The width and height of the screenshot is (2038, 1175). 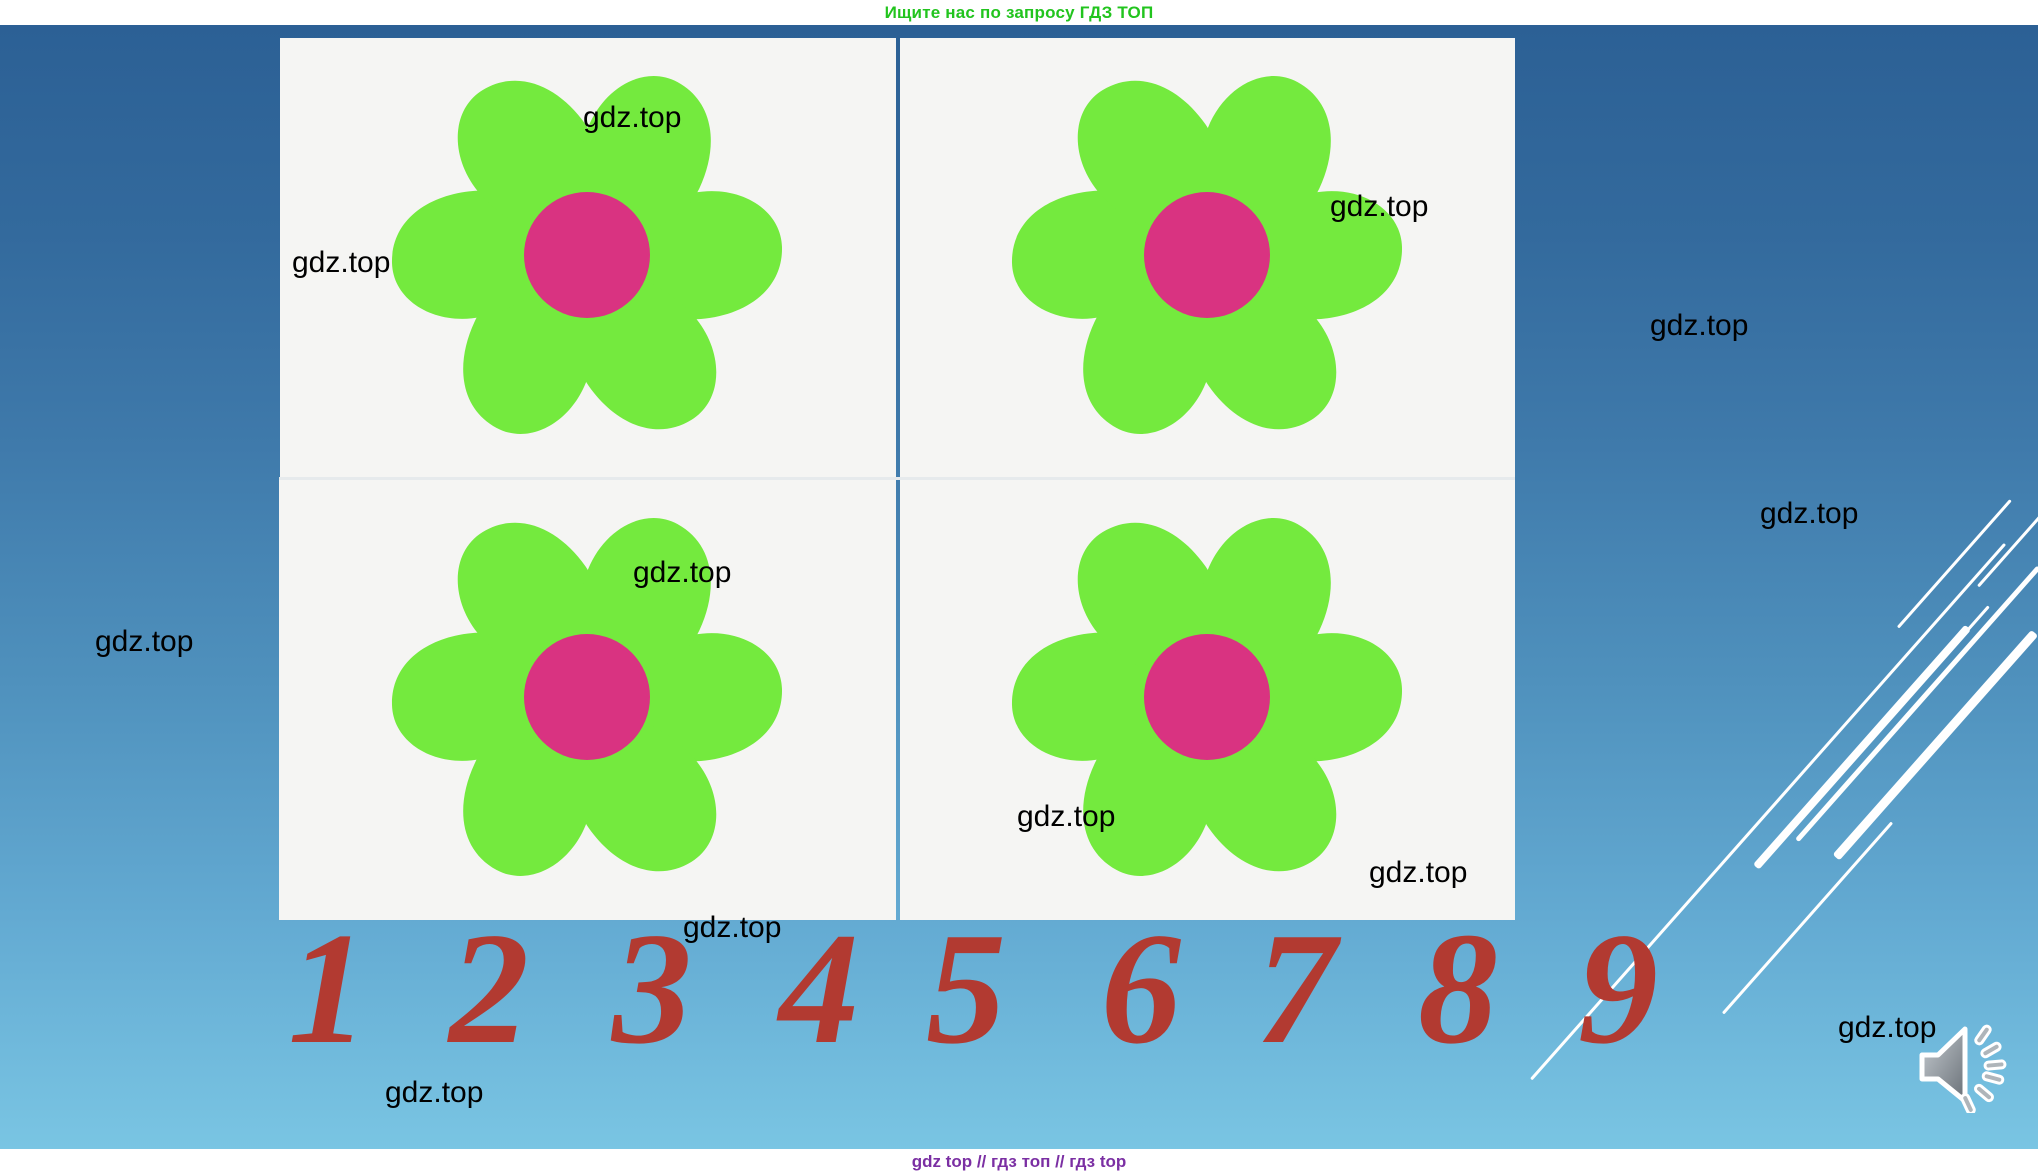 What do you see at coordinates (1943, 1065) in the screenshot?
I see `speaker-cone` at bounding box center [1943, 1065].